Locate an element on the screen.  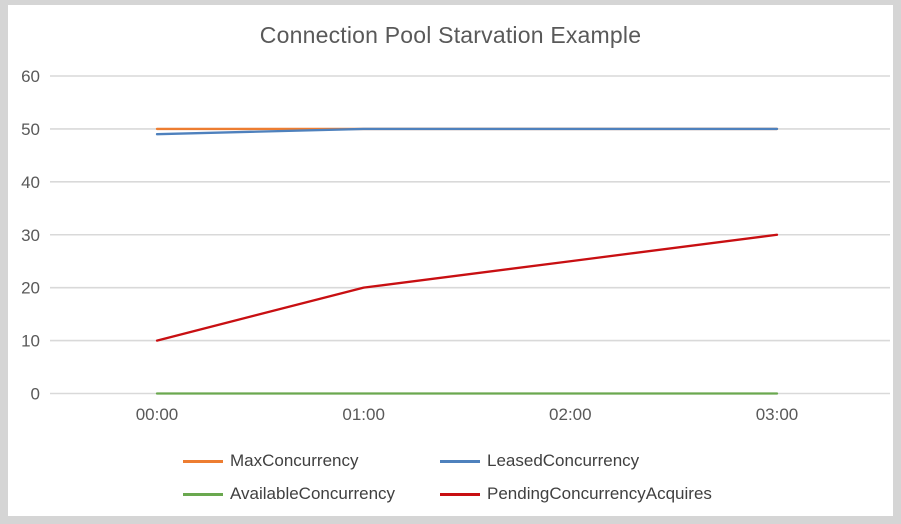
chart-title: Connection Pool Starvation Example is located at coordinates (450, 35).